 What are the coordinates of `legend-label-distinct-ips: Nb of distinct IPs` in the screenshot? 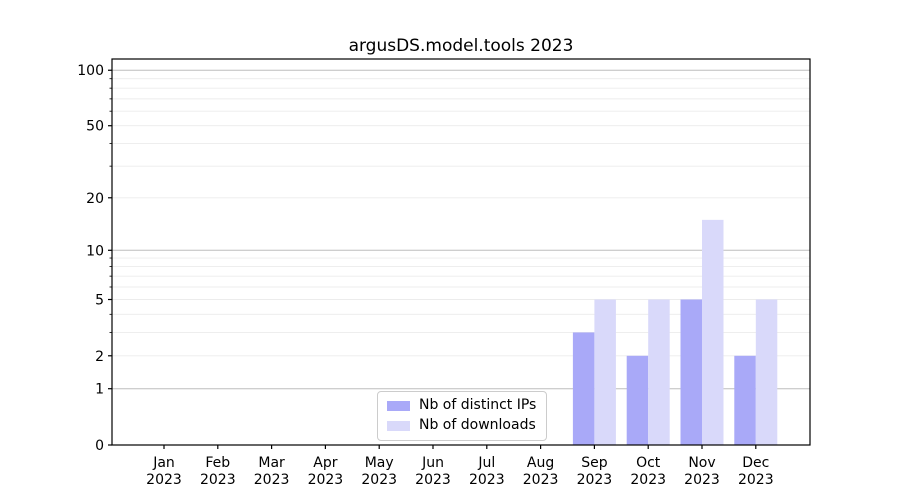 It's located at (478, 405).